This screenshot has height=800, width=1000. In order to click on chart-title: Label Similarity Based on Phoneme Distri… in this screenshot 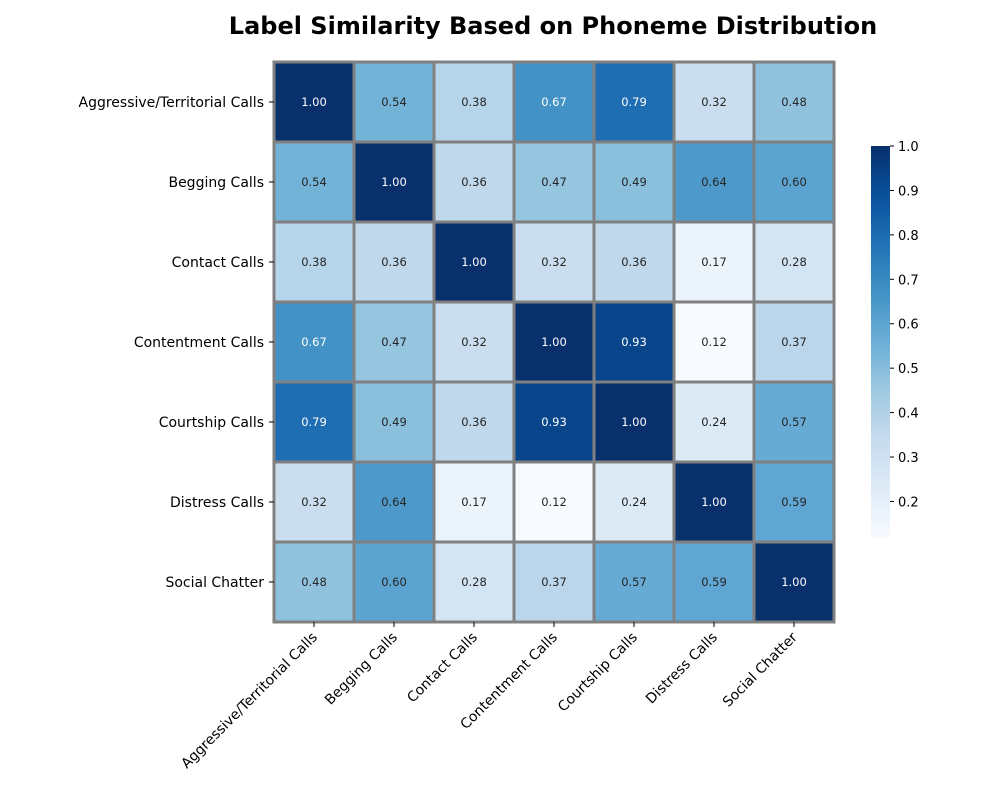, I will do `click(553, 26)`.